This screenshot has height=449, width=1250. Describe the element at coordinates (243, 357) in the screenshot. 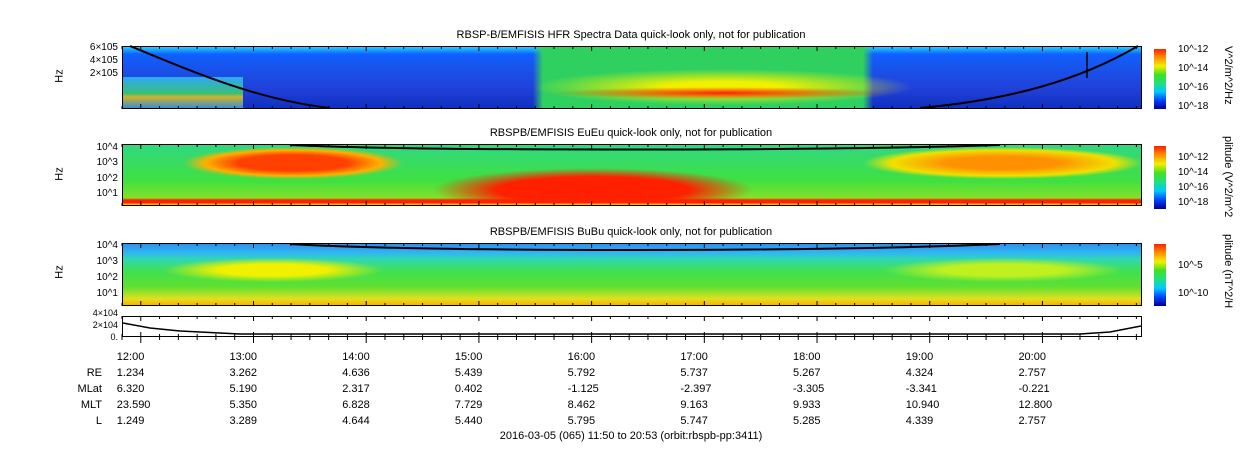

I see `x-tick-label: 13:00` at that location.